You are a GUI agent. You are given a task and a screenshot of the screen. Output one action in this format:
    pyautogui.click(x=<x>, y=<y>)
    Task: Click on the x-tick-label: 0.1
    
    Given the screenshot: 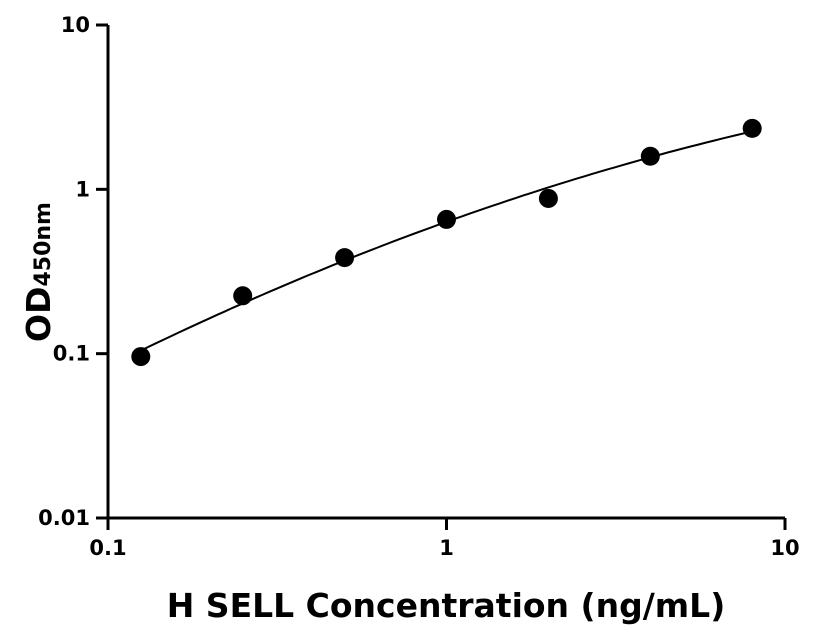 What is the action you would take?
    pyautogui.click(x=107, y=548)
    